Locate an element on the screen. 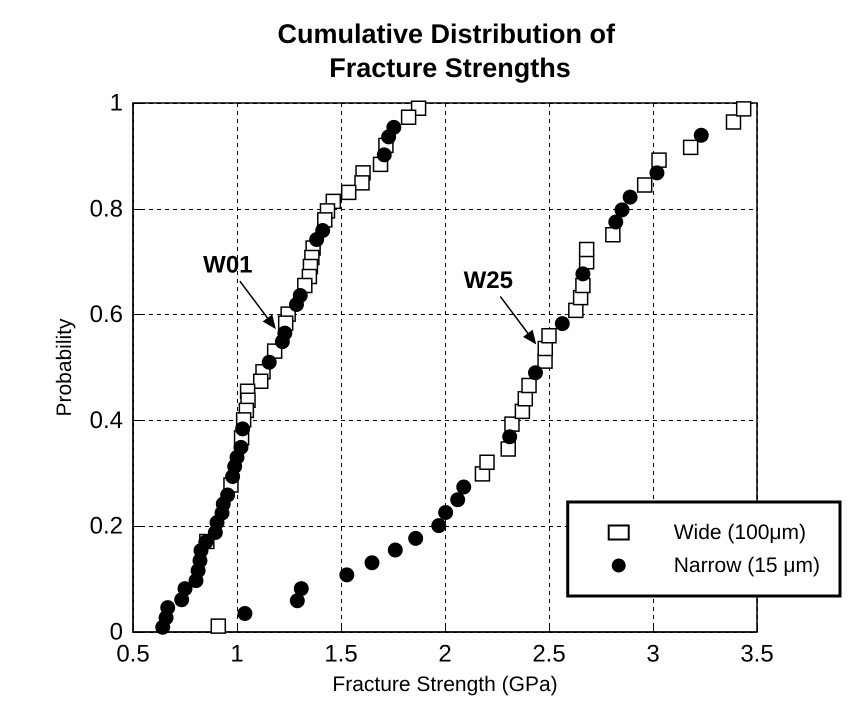  y-axis-title: Probability is located at coordinates (64, 367).